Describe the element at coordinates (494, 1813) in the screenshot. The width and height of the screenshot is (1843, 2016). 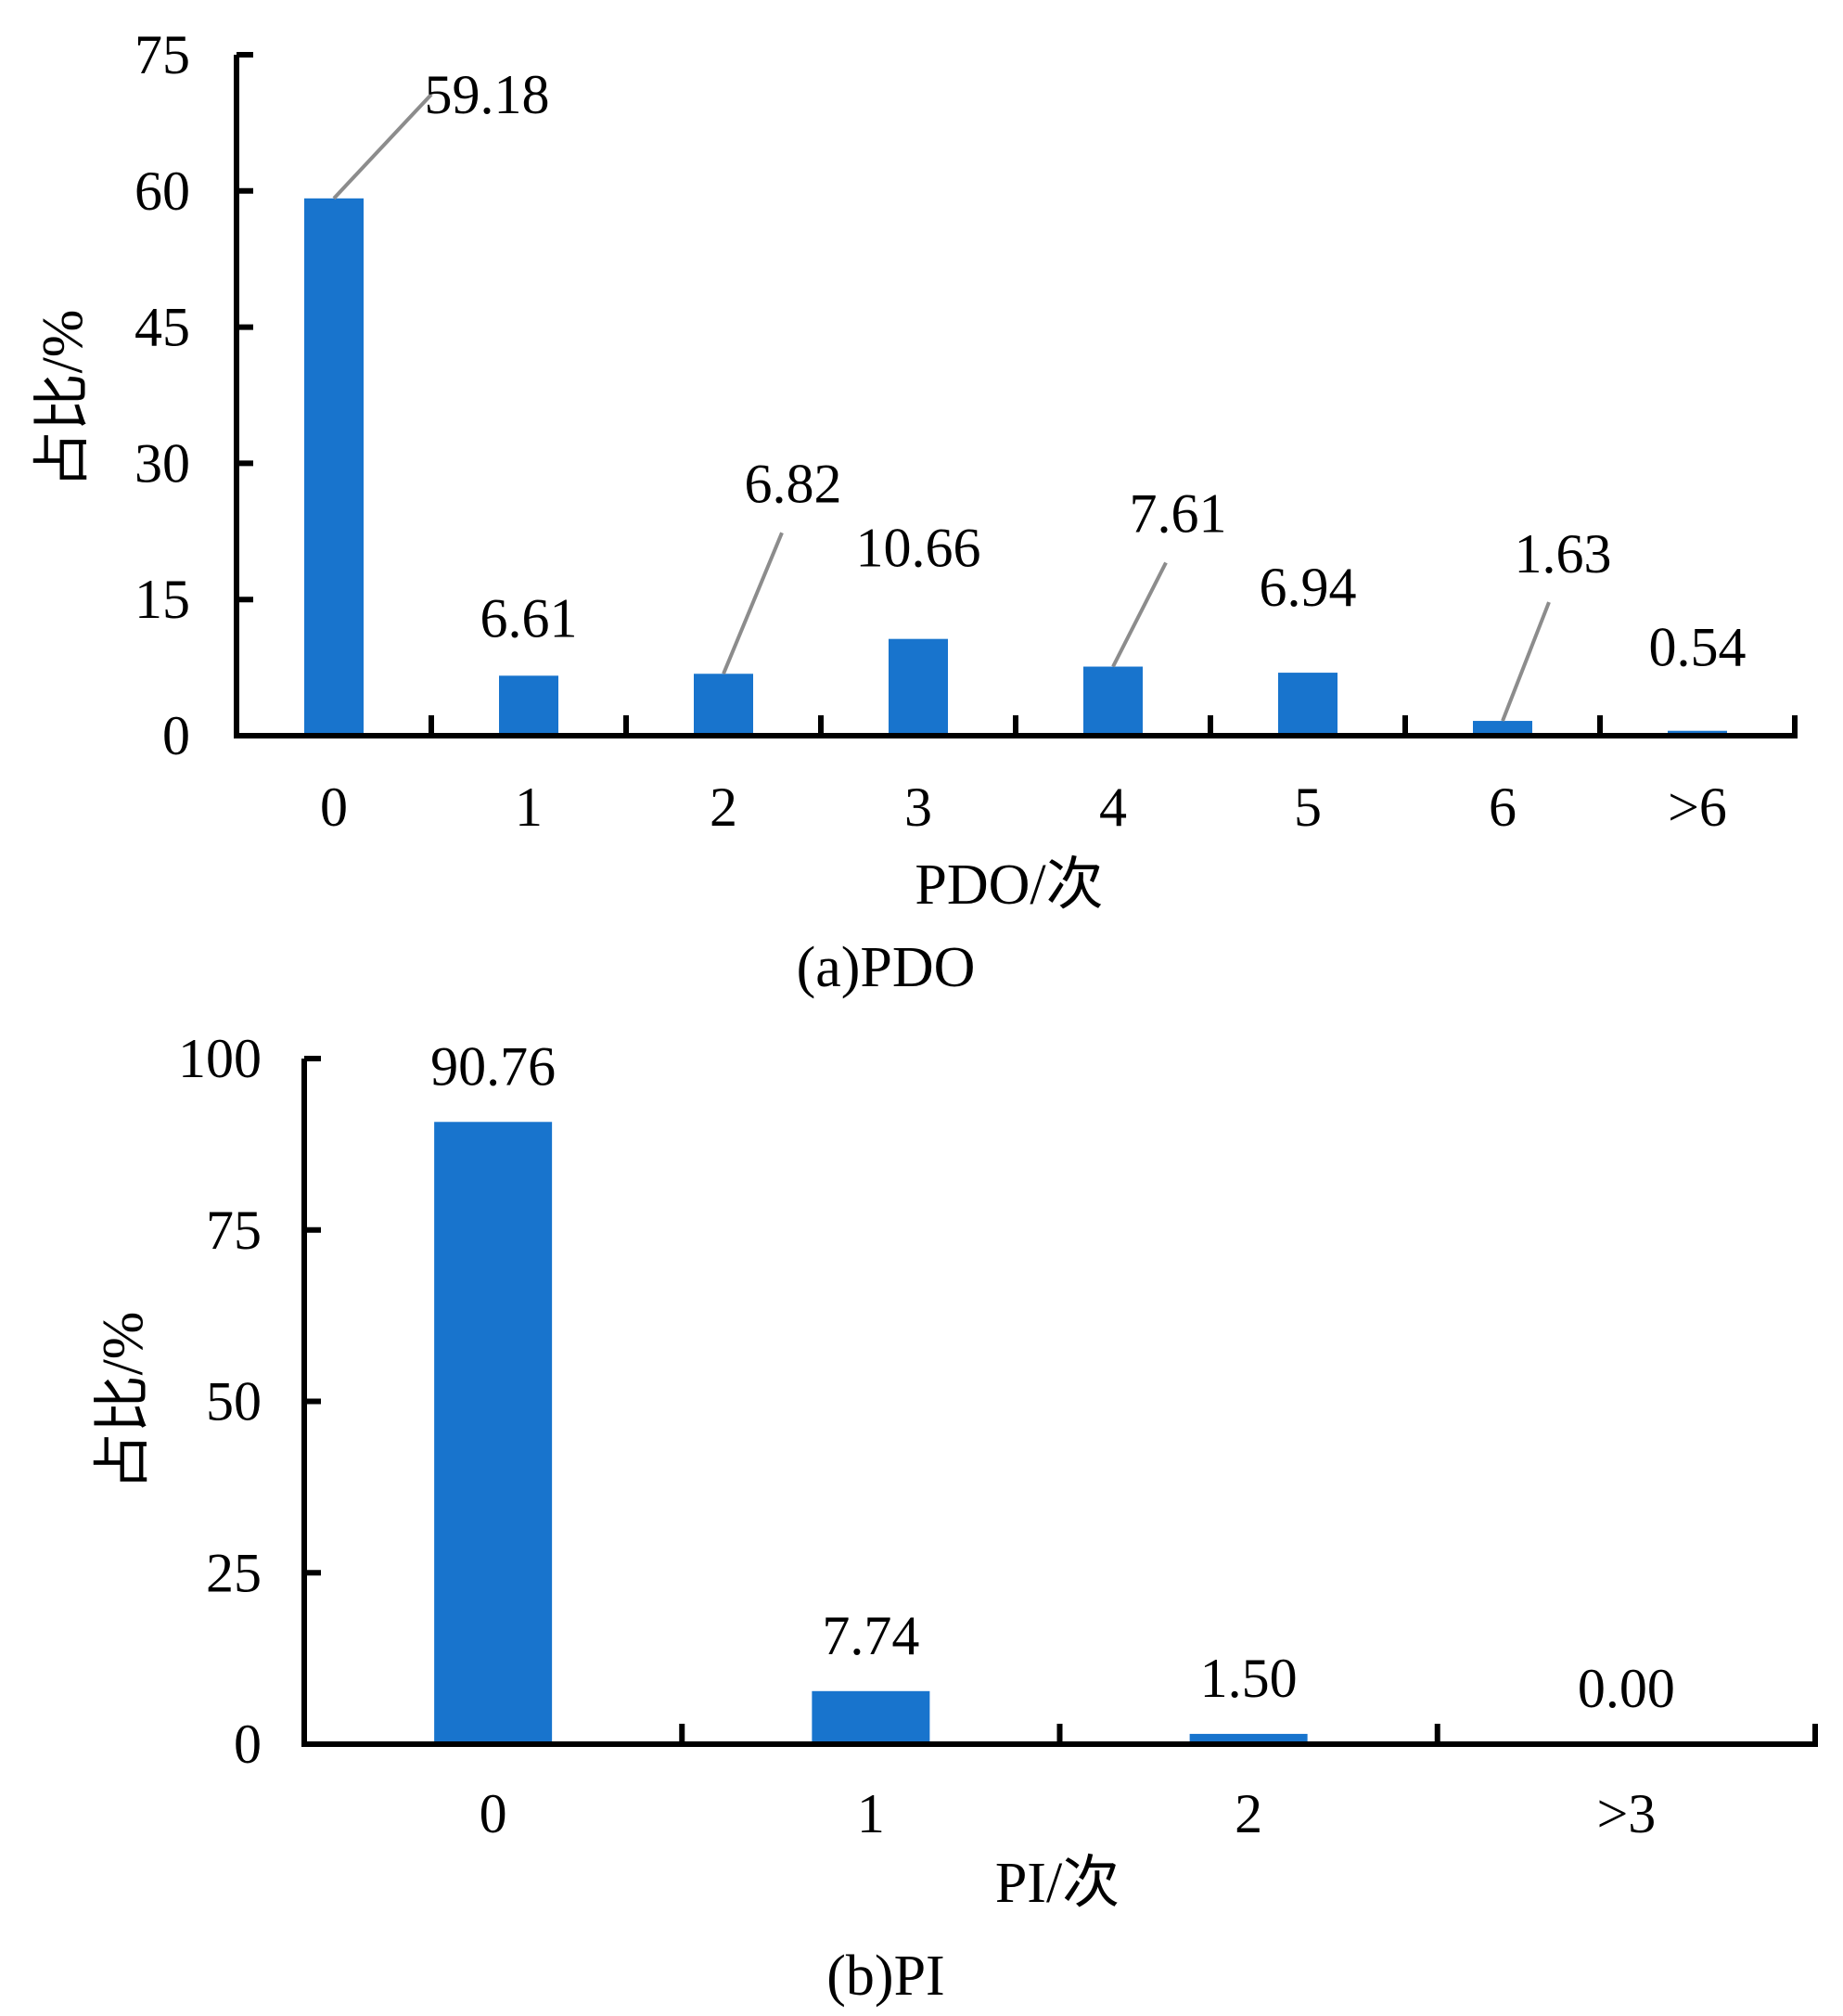
I see `pi-x-tick-label: 0` at that location.